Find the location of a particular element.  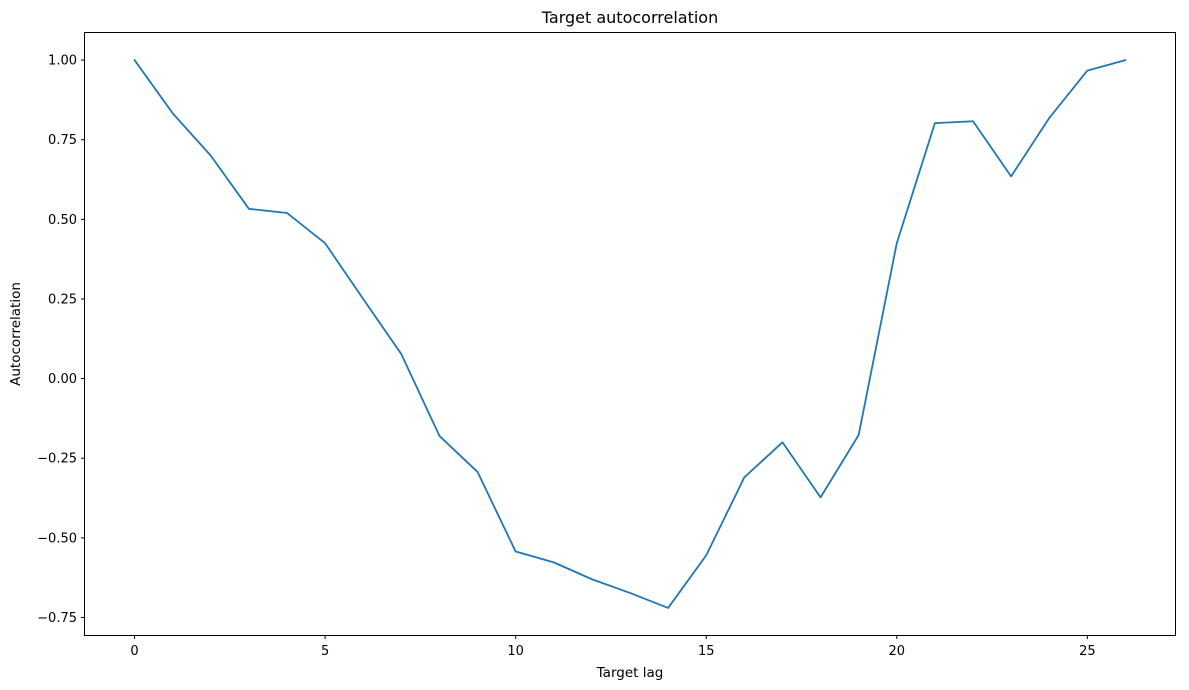

y-tick-label: −0.75 is located at coordinates (57, 618).